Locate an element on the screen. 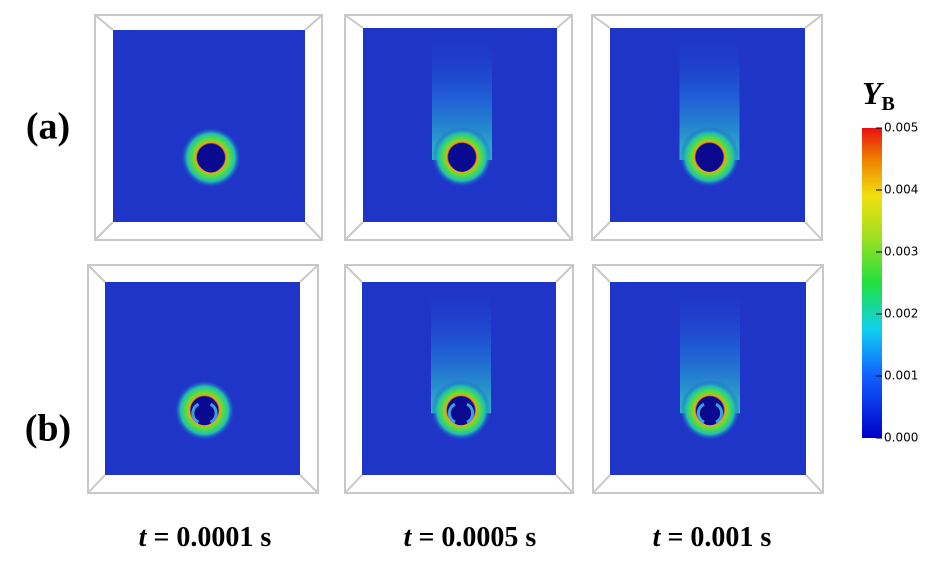 This screenshot has height=572, width=948. colorbar-subscript: B is located at coordinates (888, 104).